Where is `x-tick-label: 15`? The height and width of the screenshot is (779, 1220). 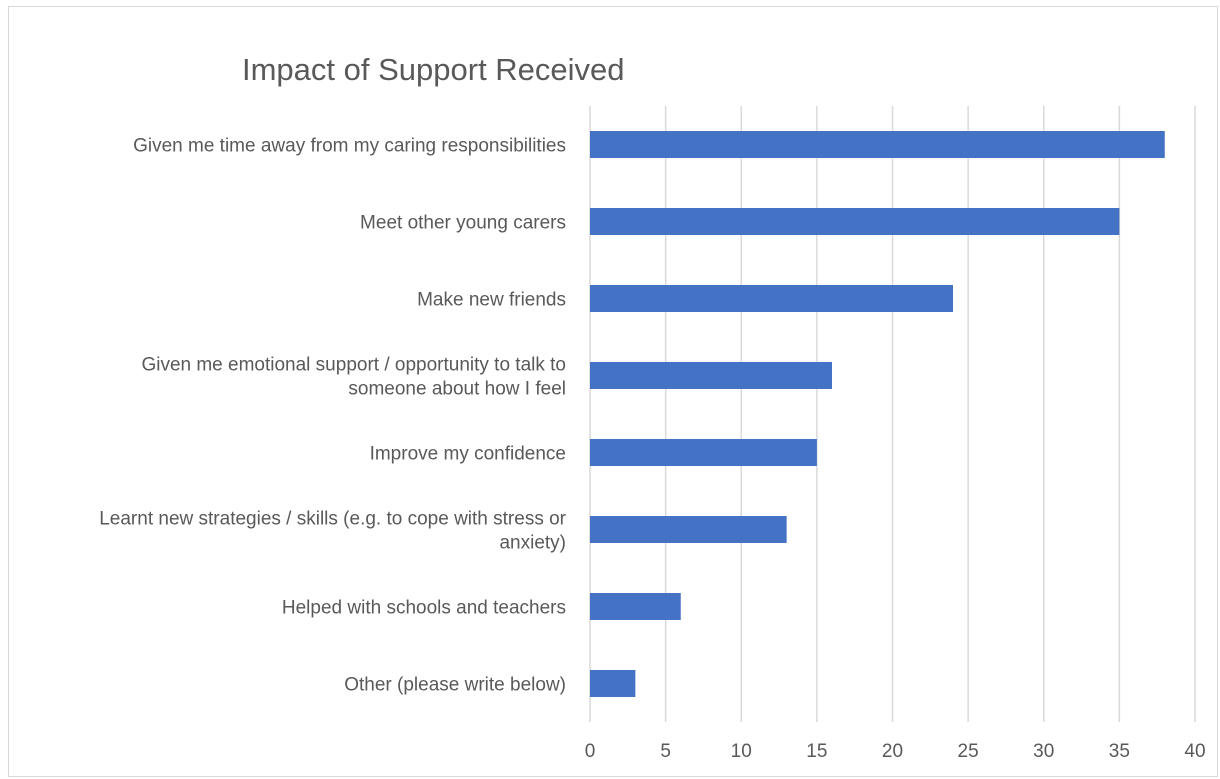 x-tick-label: 15 is located at coordinates (816, 751).